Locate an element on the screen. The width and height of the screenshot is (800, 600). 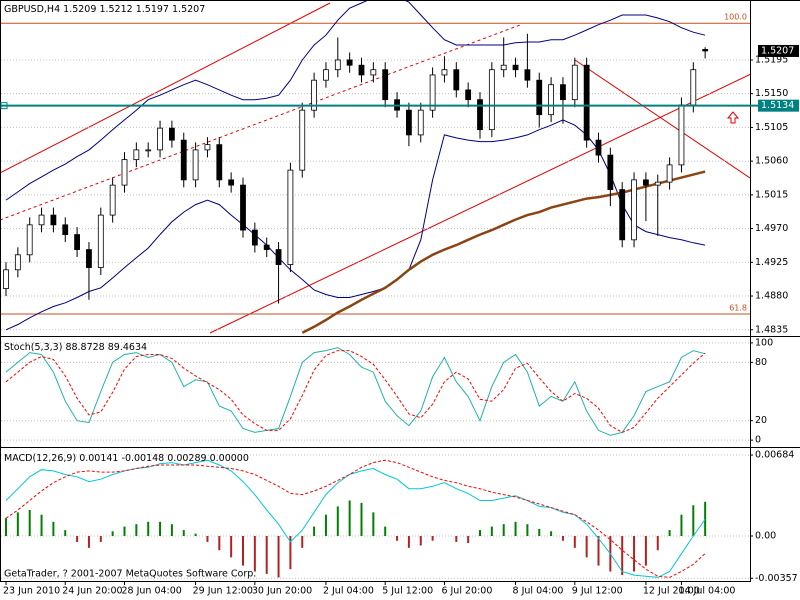
y-tick-label: 1.5105 is located at coordinates (771, 127).